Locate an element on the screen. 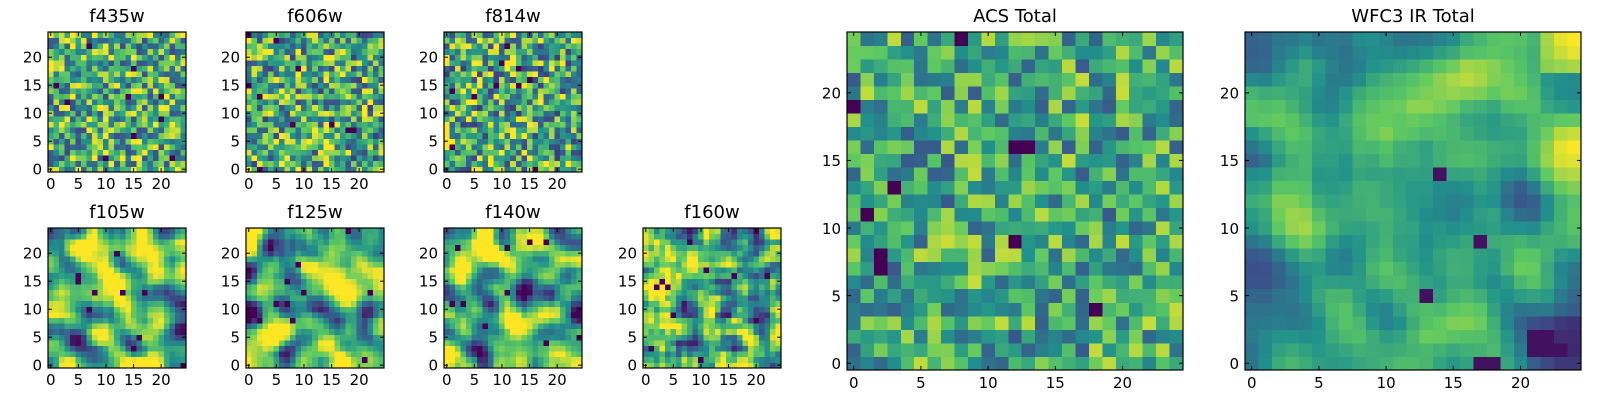 This screenshot has height=400, width=1600. x-tick-label: 10 is located at coordinates (303, 380).